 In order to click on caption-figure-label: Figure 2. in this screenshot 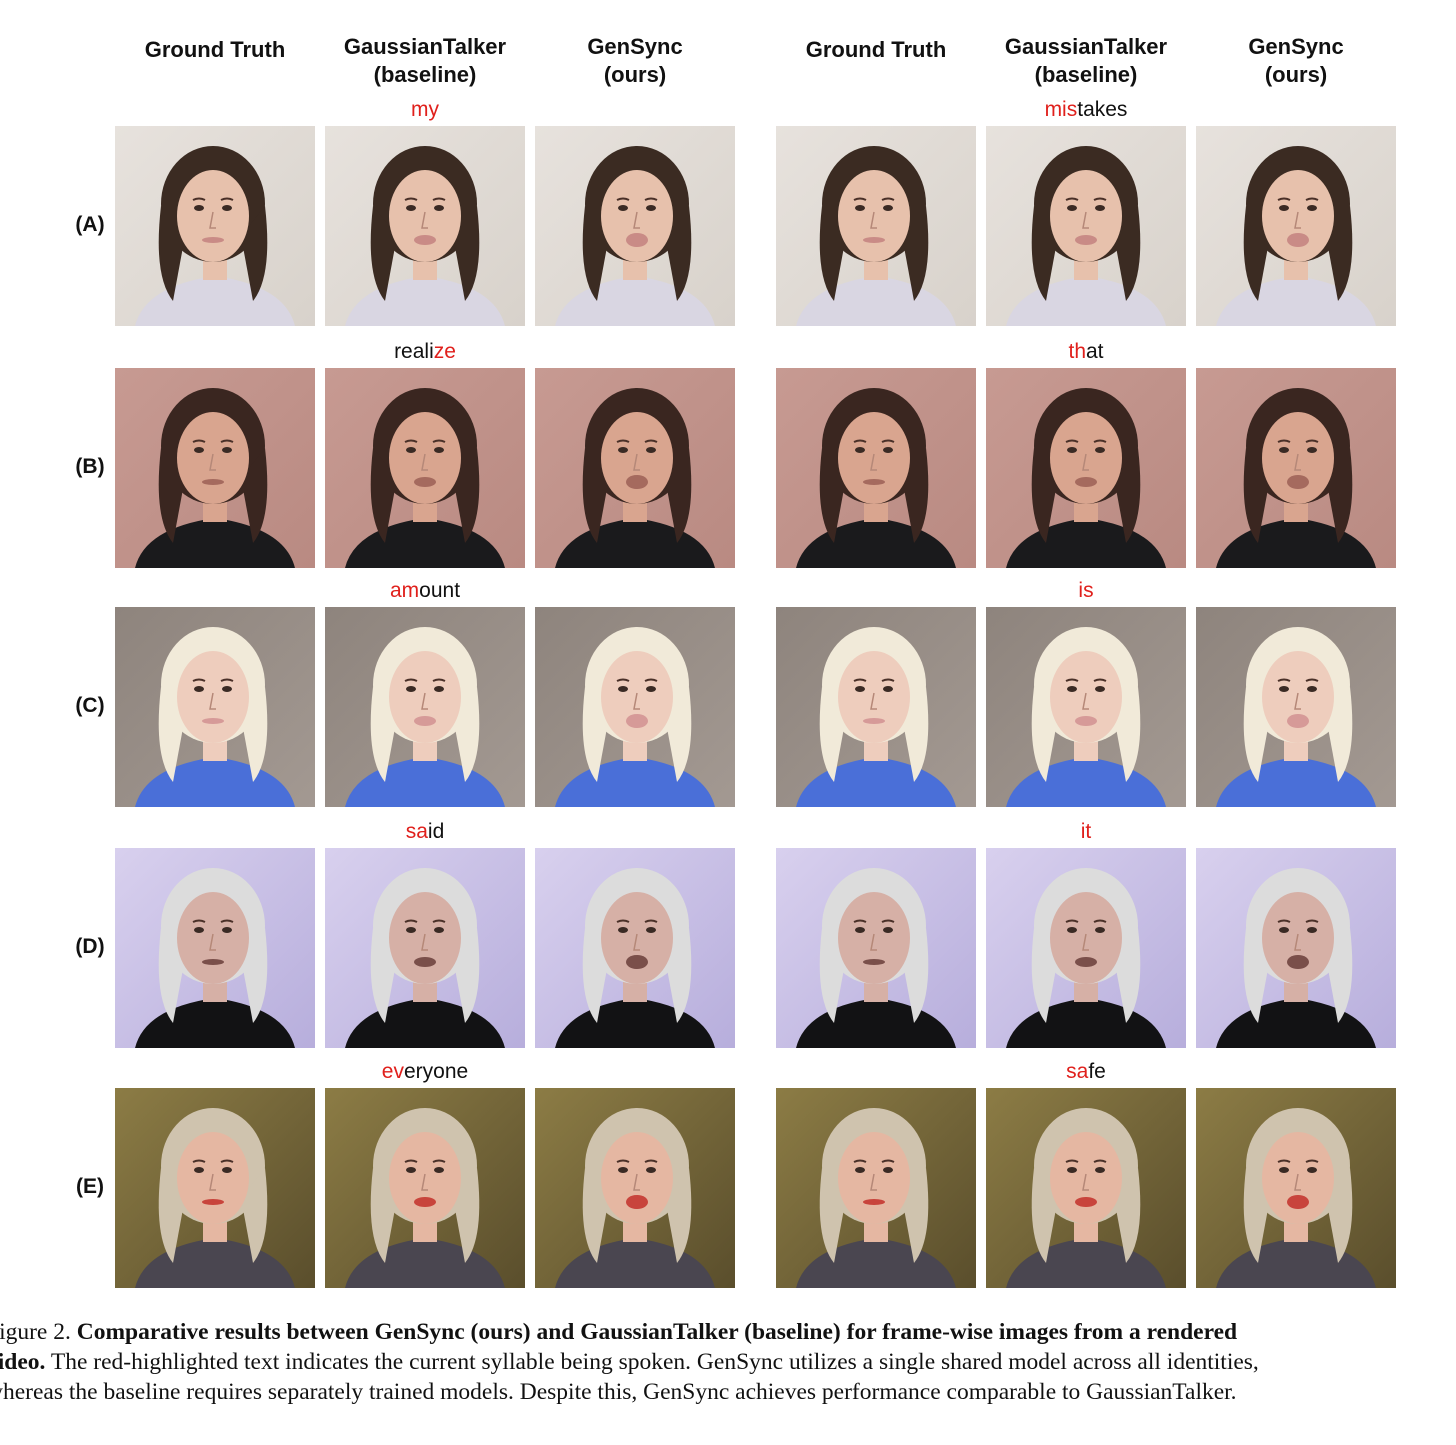, I will do `click(35, 1332)`.